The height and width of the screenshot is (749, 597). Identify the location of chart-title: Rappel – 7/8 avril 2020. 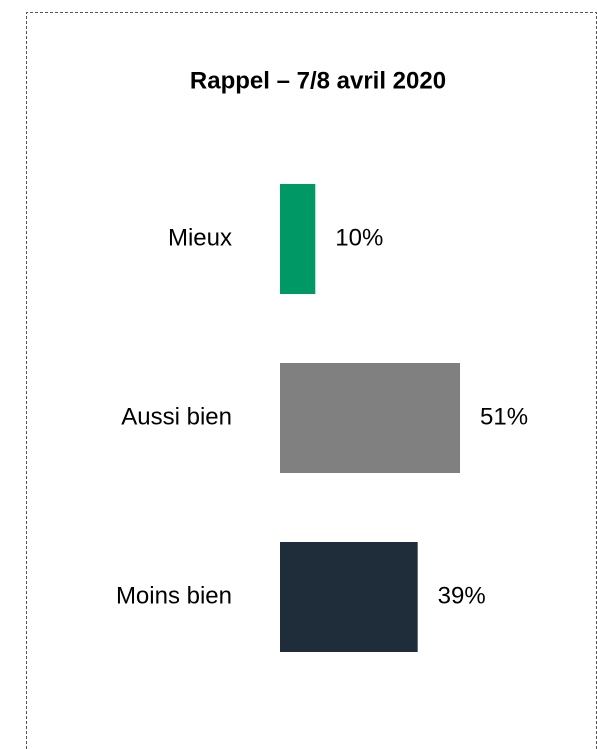
(318, 80).